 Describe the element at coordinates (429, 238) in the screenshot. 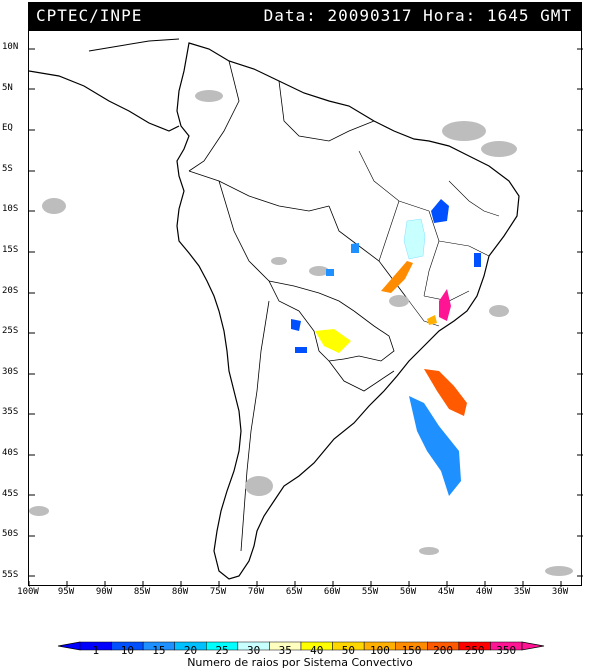

I see `state-borders` at that location.